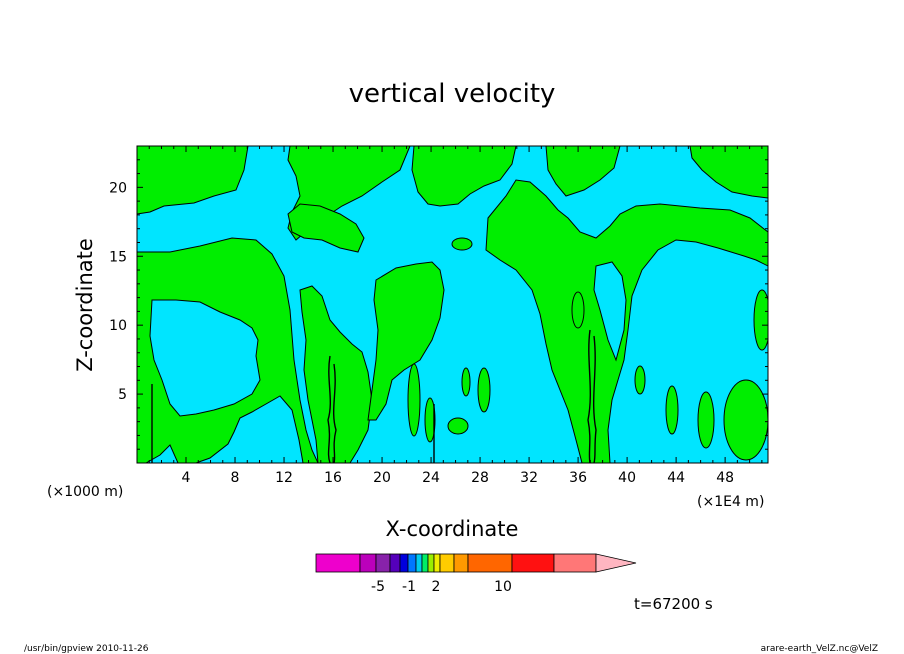  Describe the element at coordinates (284, 478) in the screenshot. I see `x-tick-label: 12` at that location.